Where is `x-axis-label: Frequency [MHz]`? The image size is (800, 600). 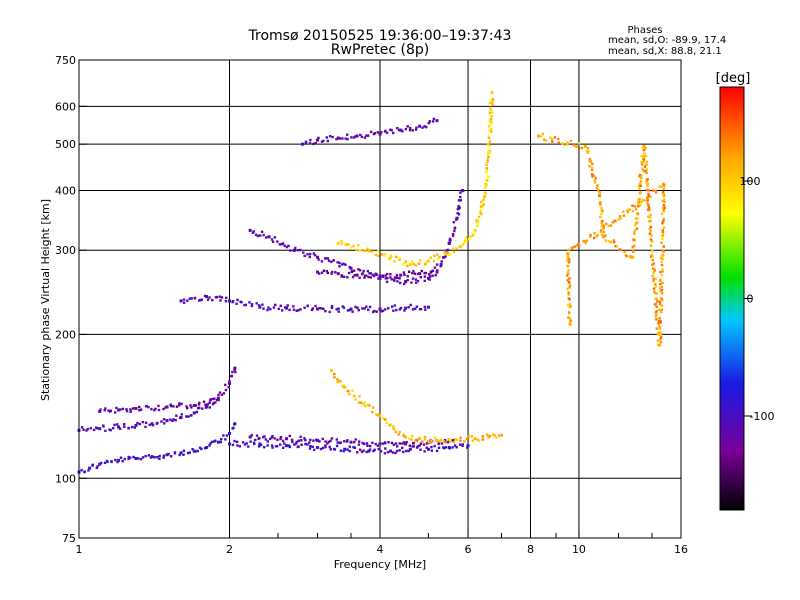
x-axis-label: Frequency [MHz] is located at coordinates (380, 564).